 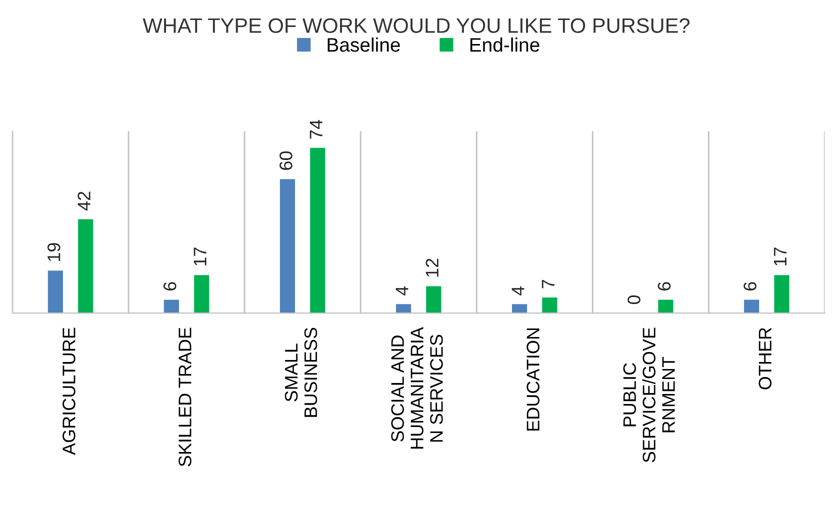 What do you see at coordinates (185, 397) in the screenshot?
I see `x-tick-label: SKILLED TRADE` at bounding box center [185, 397].